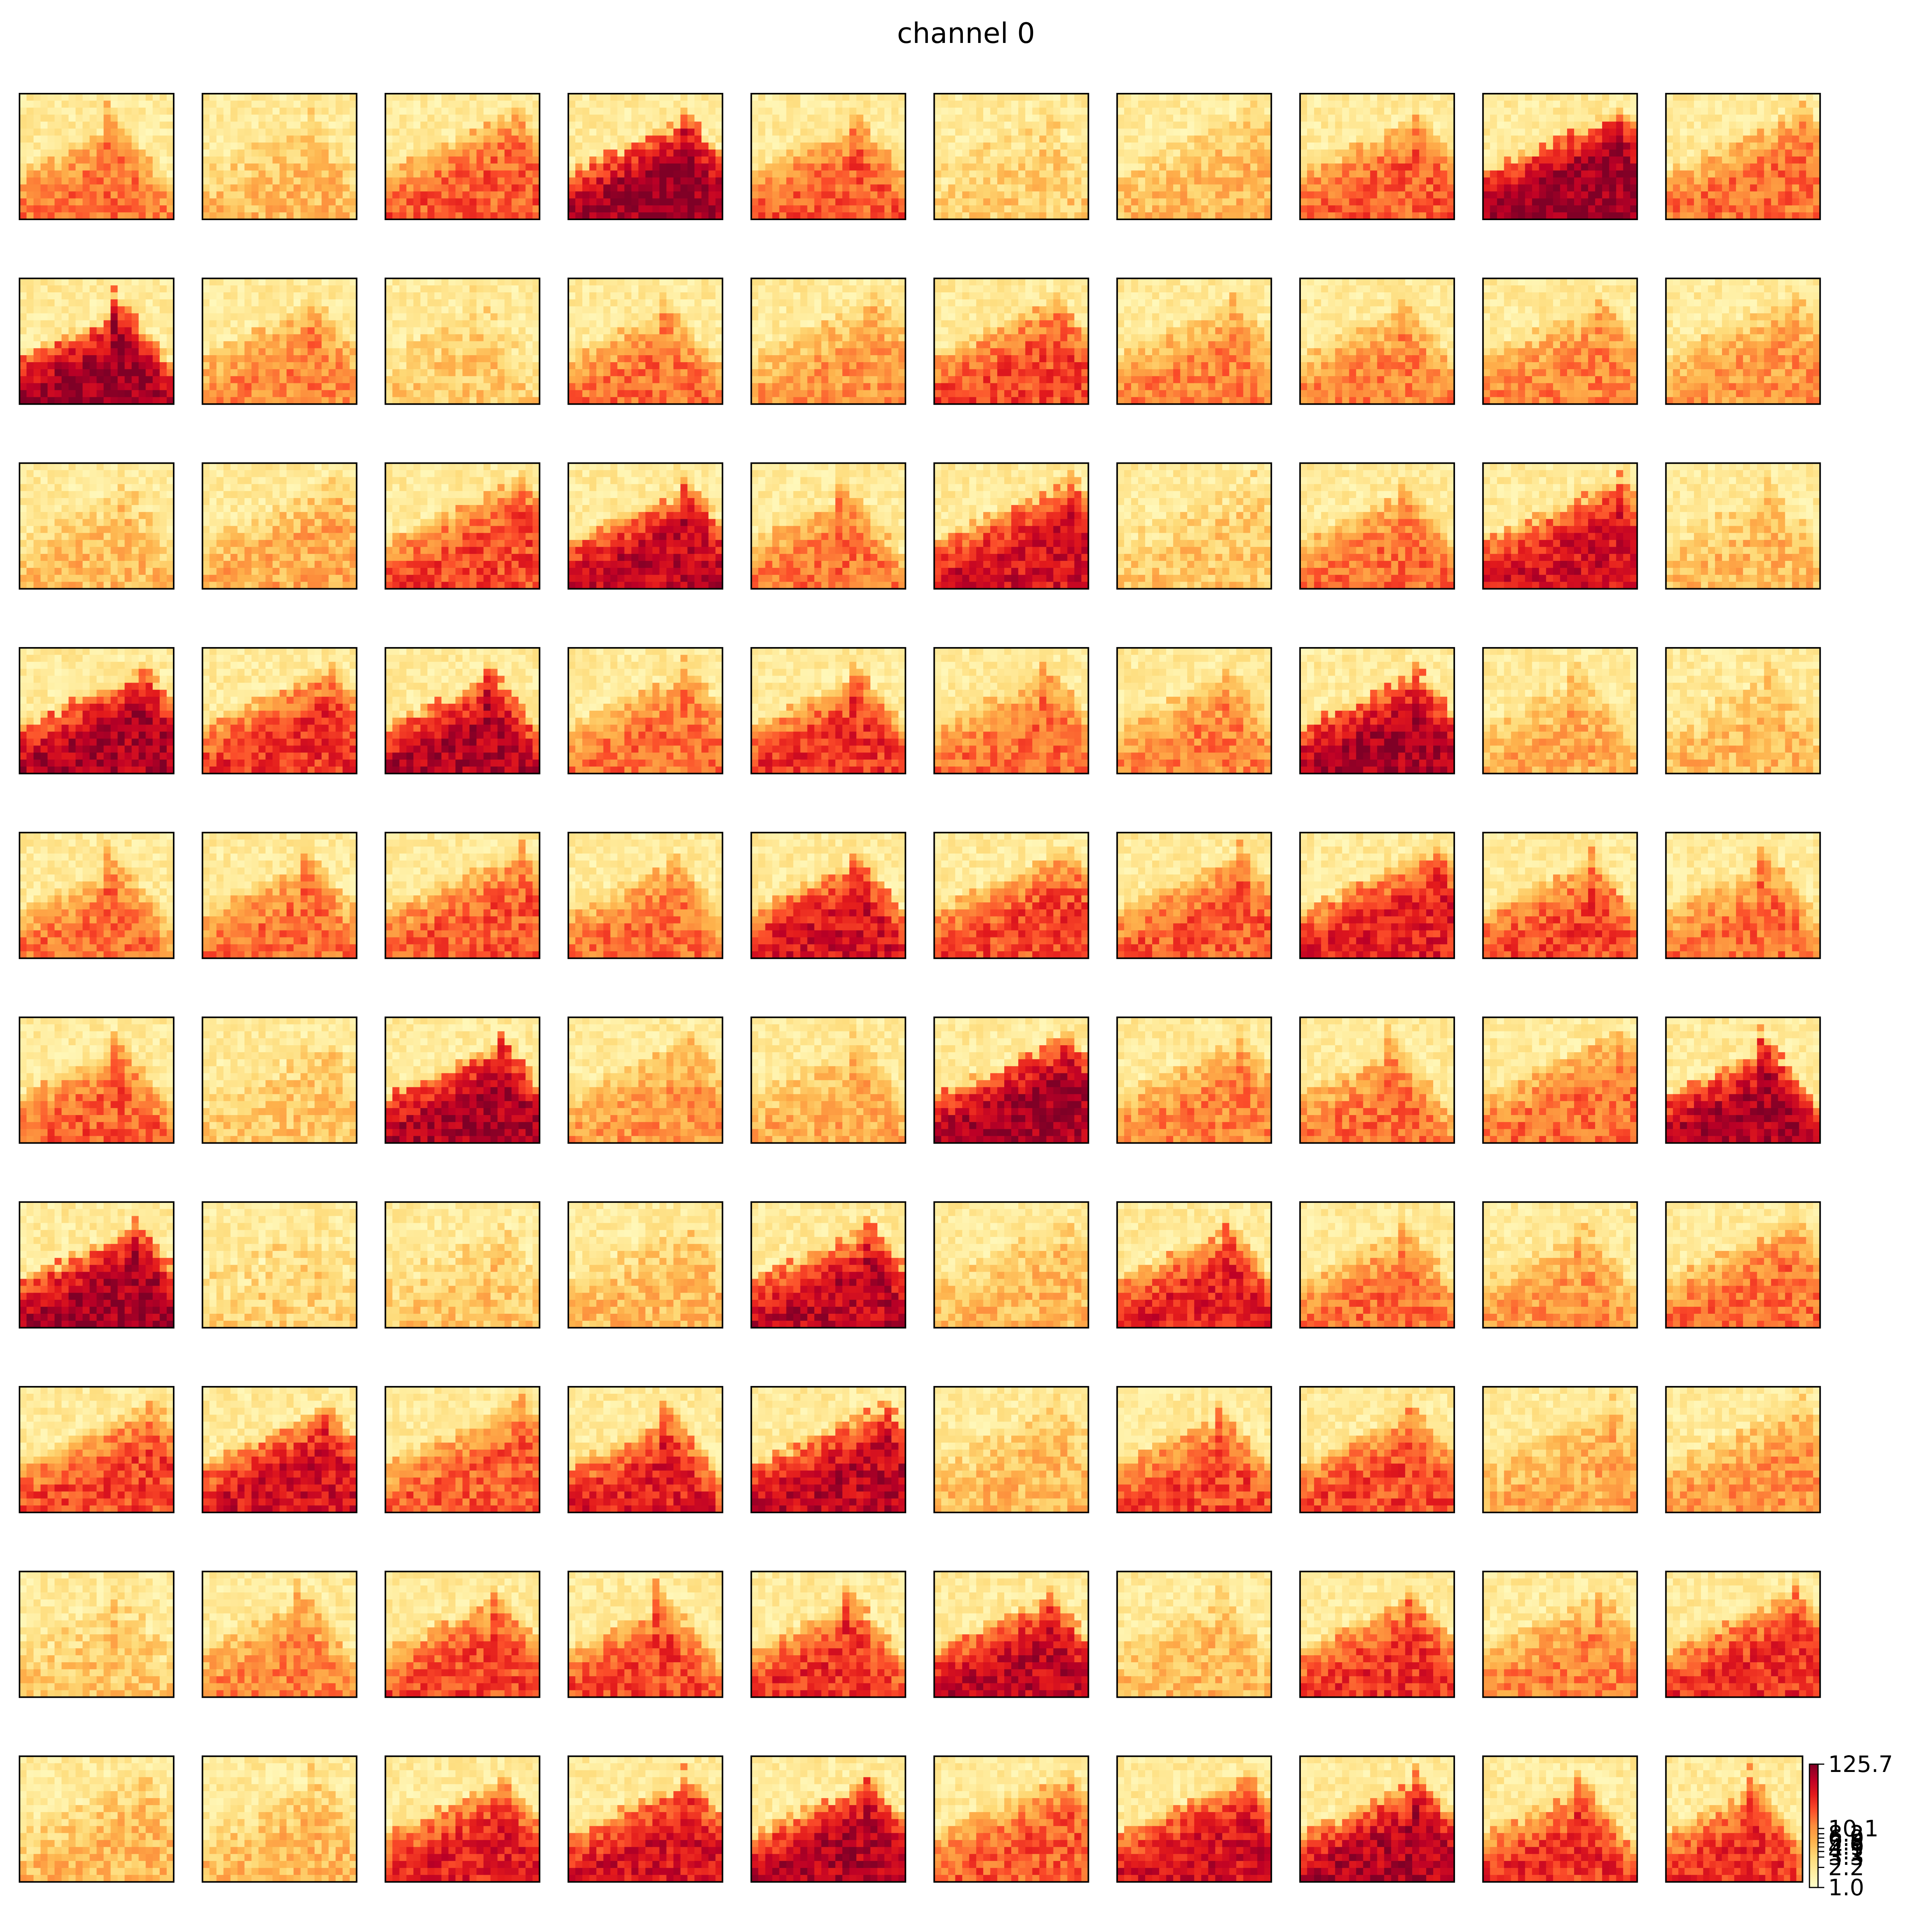  I want to click on colorbar-tick-label: 4.1, so click(1846, 1851).